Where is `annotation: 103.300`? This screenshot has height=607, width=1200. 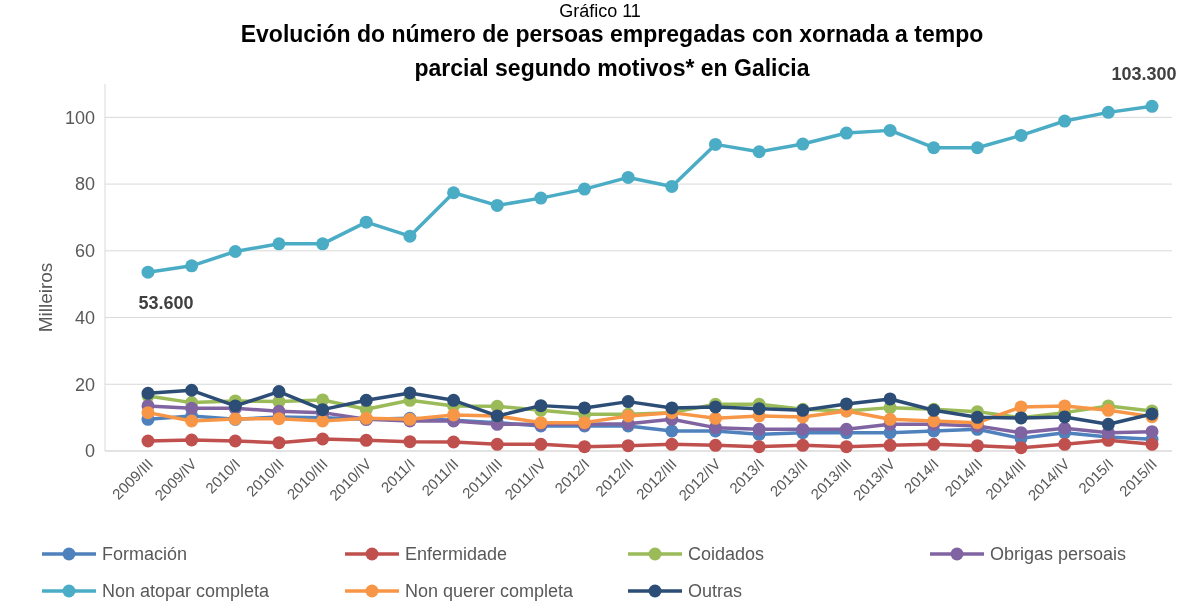
annotation: 103.300 is located at coordinates (1144, 74).